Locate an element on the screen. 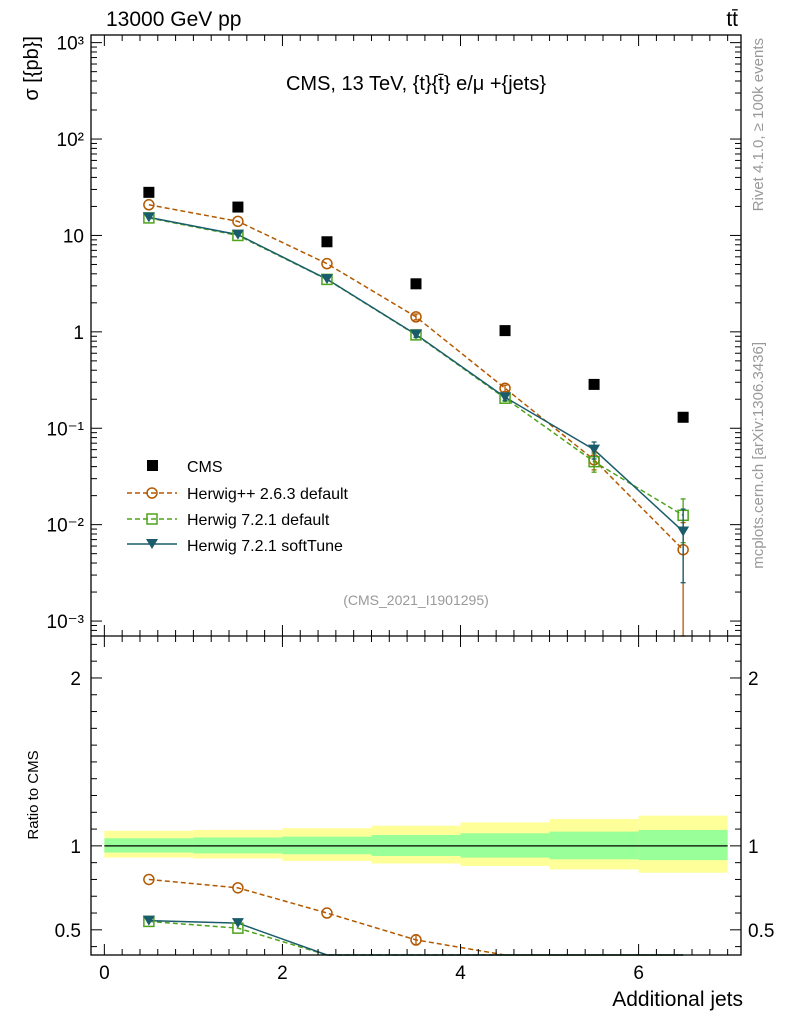  x-axis-label: Additional jets is located at coordinates (677, 999).